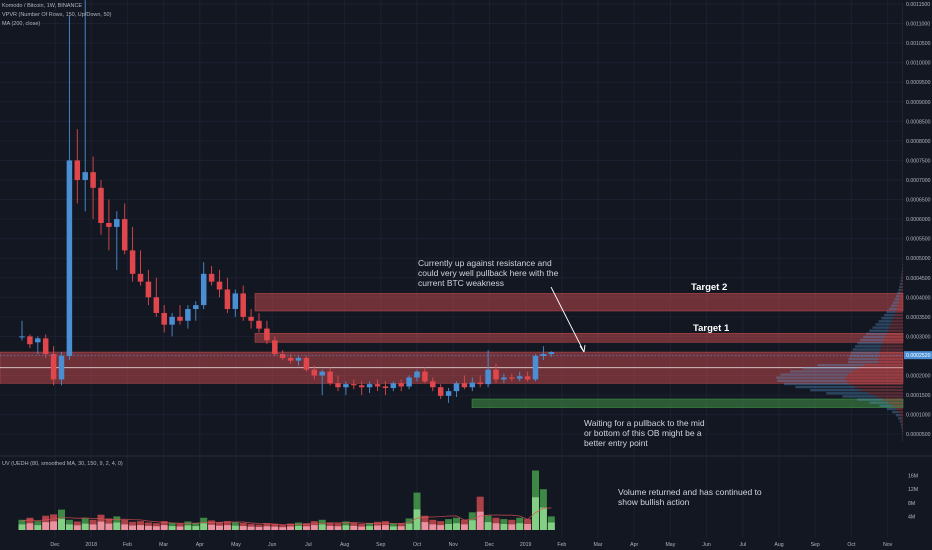 The height and width of the screenshot is (550, 932). Describe the element at coordinates (670, 545) in the screenshot. I see `x-tick-label: May` at that location.